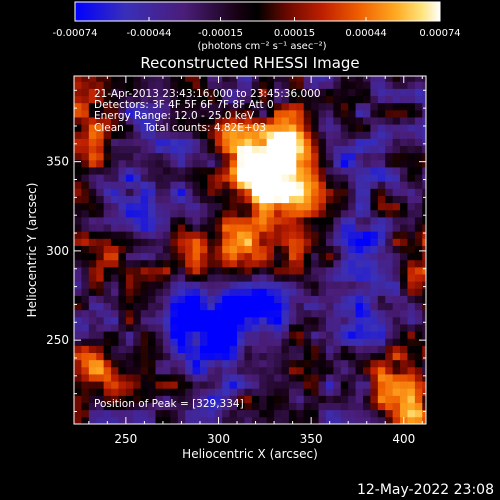 This screenshot has height=500, width=500. Describe the element at coordinates (250, 454) in the screenshot. I see `x-axis-title: Heliocentric X (arcsec)` at that location.